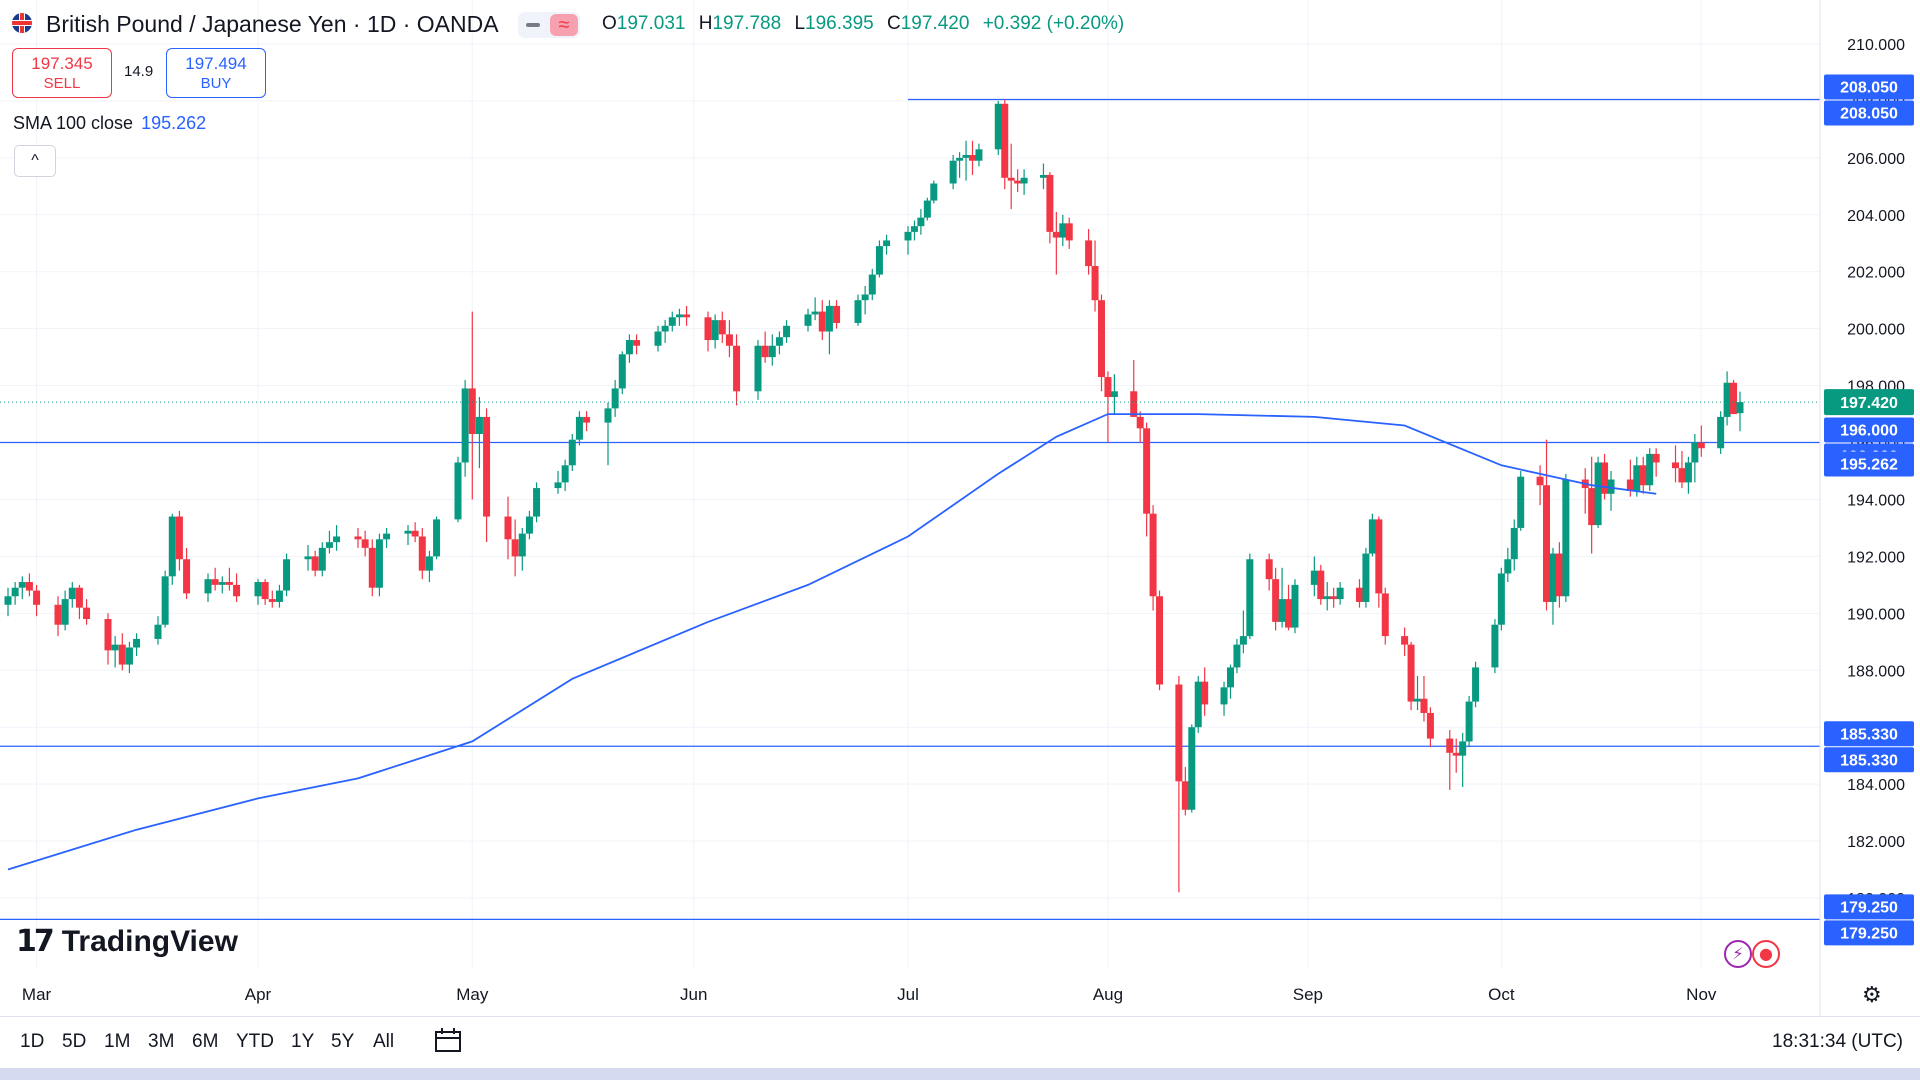 This screenshot has height=1080, width=1920. I want to click on range-all-button: All, so click(384, 1041).